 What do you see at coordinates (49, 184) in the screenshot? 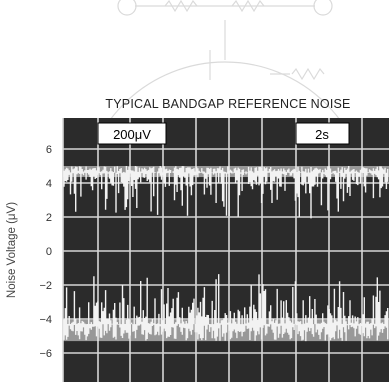
I see `y-tick-label: 4` at bounding box center [49, 184].